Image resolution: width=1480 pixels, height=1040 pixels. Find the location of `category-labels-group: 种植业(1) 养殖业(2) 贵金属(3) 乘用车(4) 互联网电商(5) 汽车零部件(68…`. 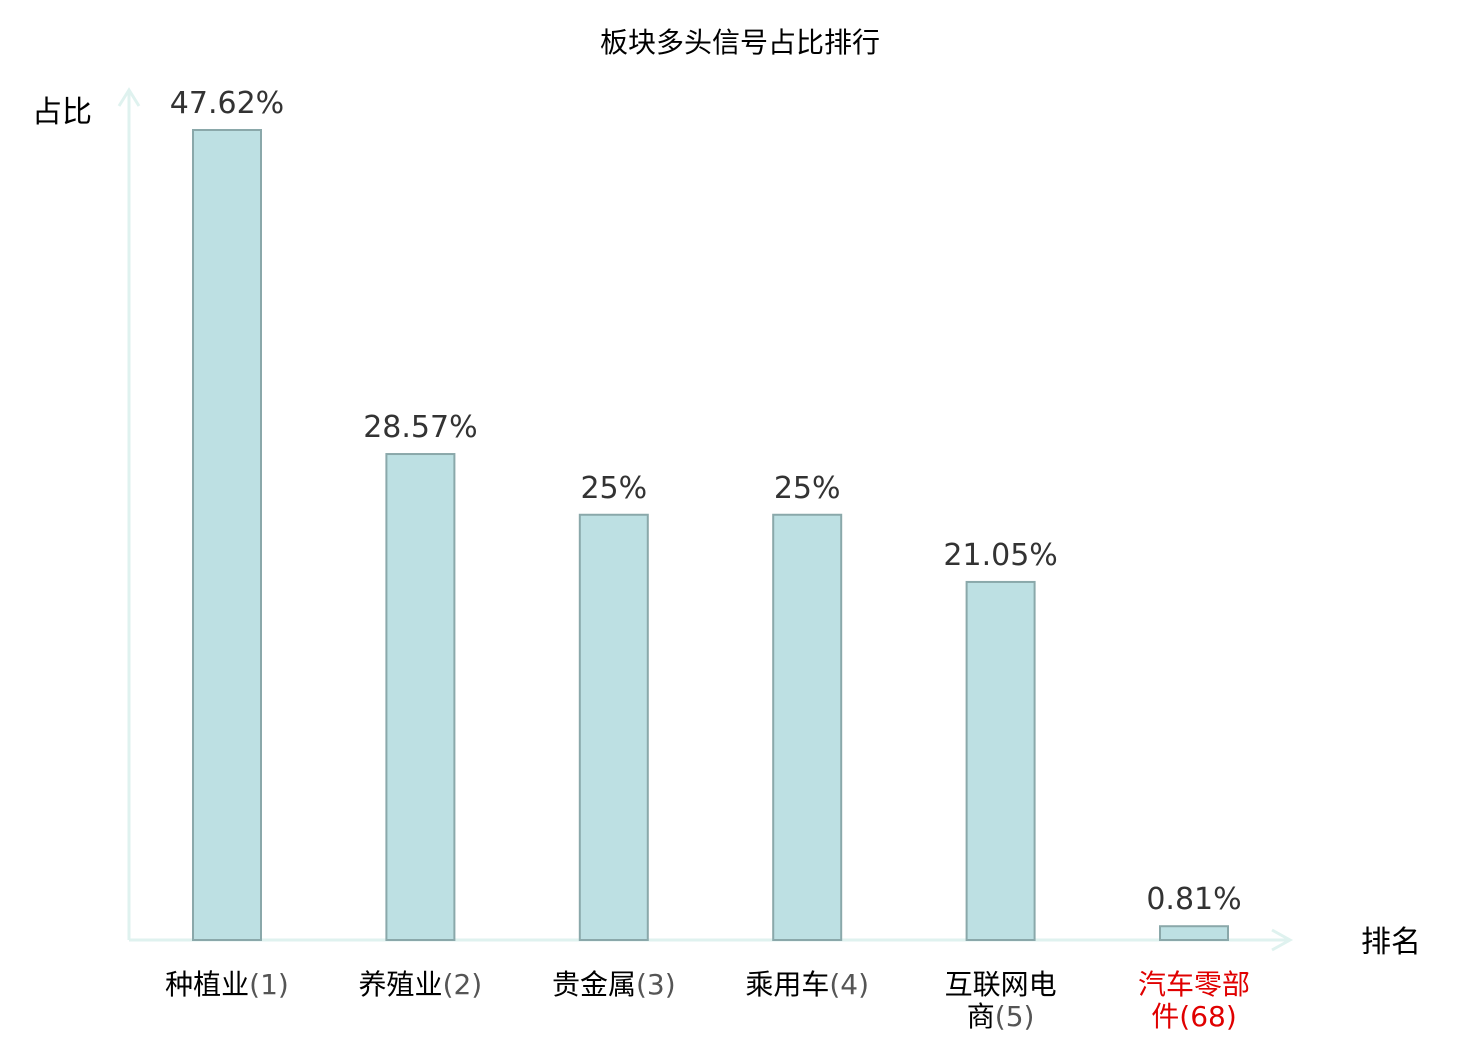

category-labels-group: 种植业(1) 养殖业(2) 贵金属(3) 乘用车(4) 互联网电商(5) 汽车零部件(68… is located at coordinates (707, 1000).